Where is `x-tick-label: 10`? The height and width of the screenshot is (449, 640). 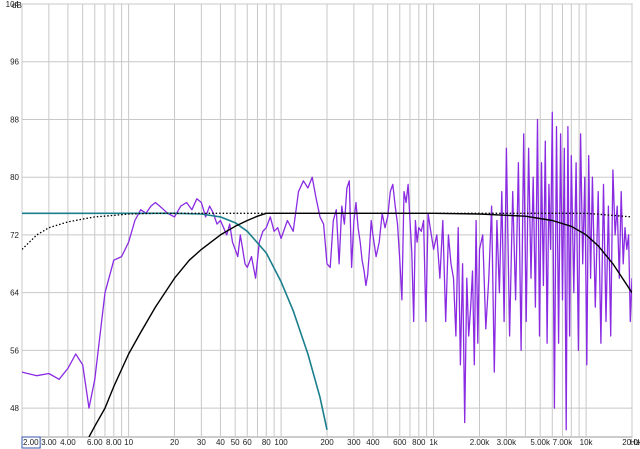
x-tick-label: 10 is located at coordinates (128, 442).